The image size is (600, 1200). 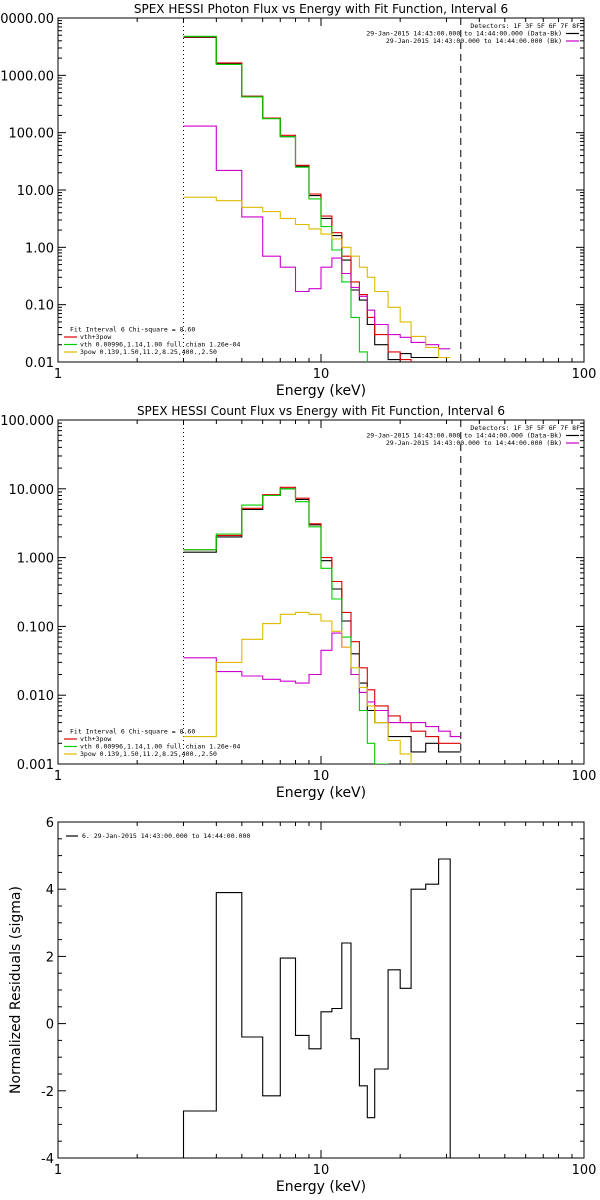 What do you see at coordinates (50, 823) in the screenshot?
I see `y-tick-label: 6` at bounding box center [50, 823].